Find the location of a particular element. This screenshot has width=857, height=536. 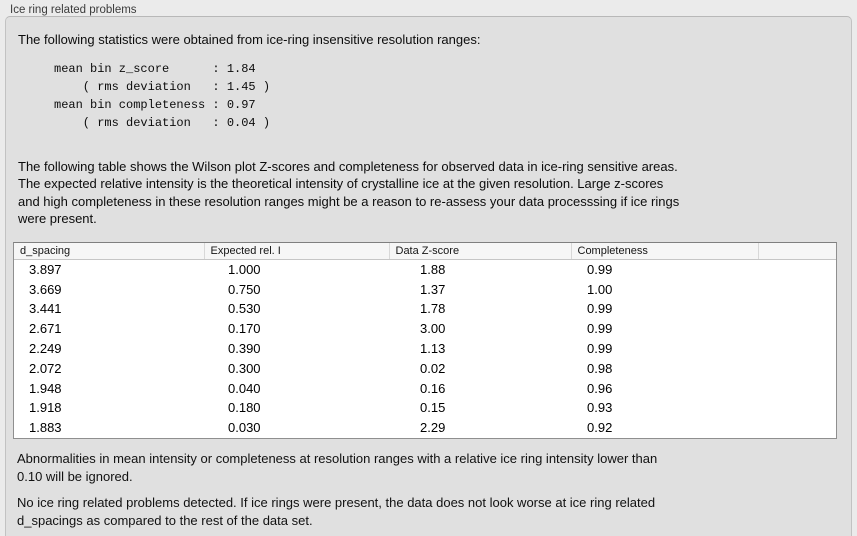

table-row: 1.948 0.040 0.16 0.96 is located at coordinates (425, 388).